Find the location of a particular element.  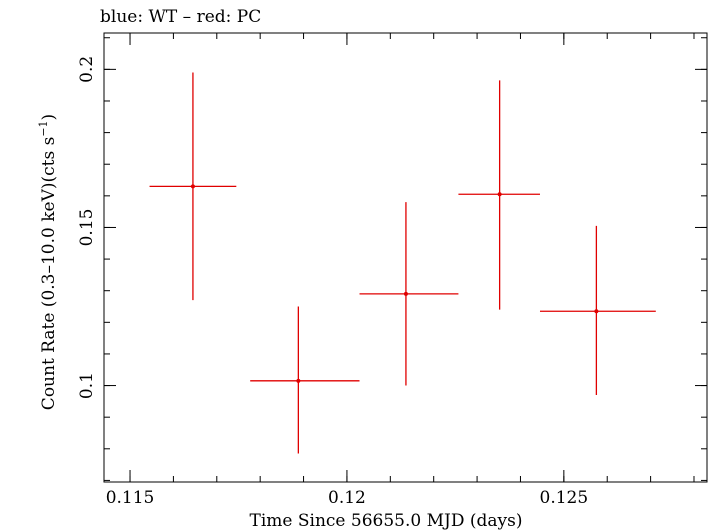

y-axis-label: Count Rate (0.3–10.0 keV)(cts s−1) is located at coordinates (48, 262).